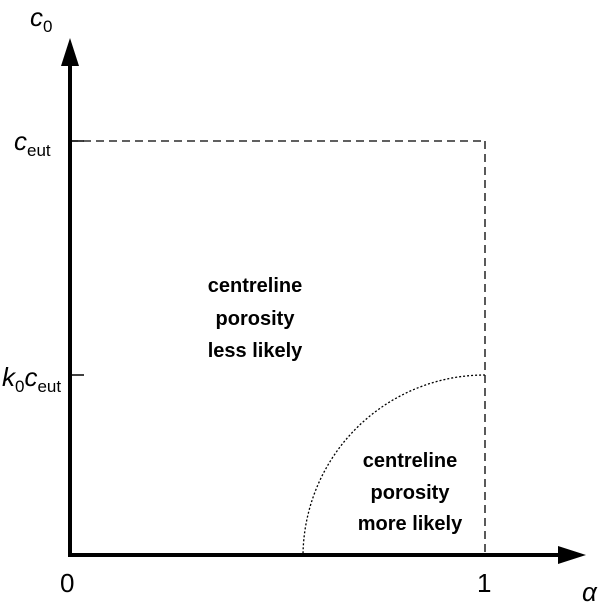 This screenshot has width=604, height=604. Describe the element at coordinates (31, 379) in the screenshot. I see `k0ceut-label: k0ceut` at that location.